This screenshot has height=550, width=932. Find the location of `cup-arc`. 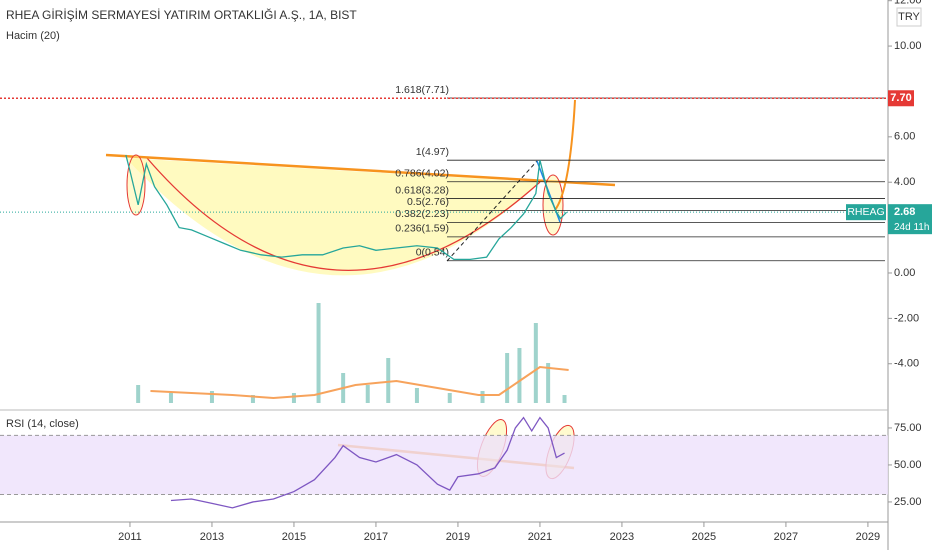

cup-arc is located at coordinates (343, 214).